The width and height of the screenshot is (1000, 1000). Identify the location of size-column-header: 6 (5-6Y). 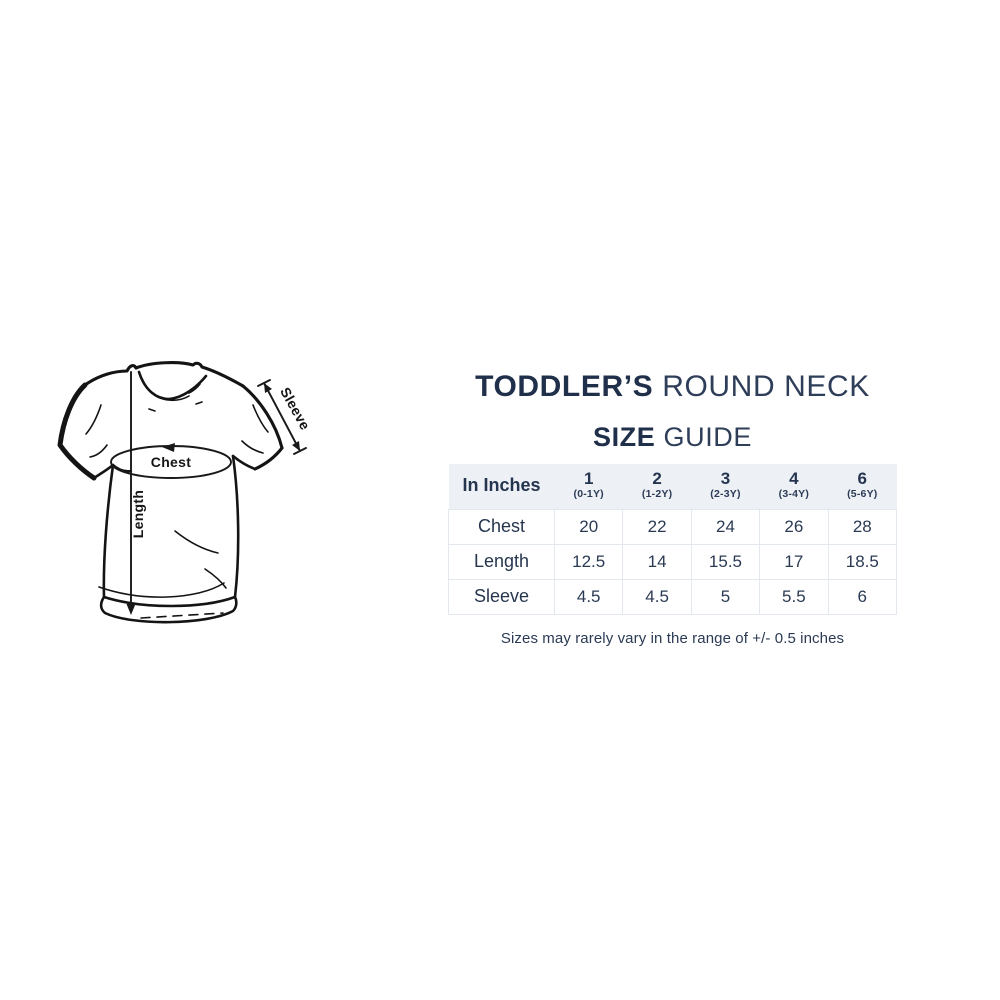
(862, 486).